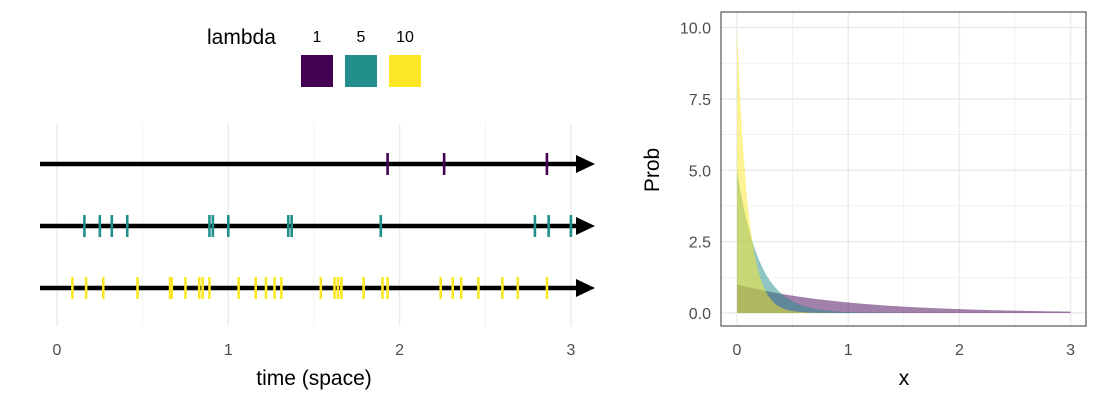 This screenshot has height=400, width=1100. I want to click on density-x-tick-label: 3, so click(1070, 350).